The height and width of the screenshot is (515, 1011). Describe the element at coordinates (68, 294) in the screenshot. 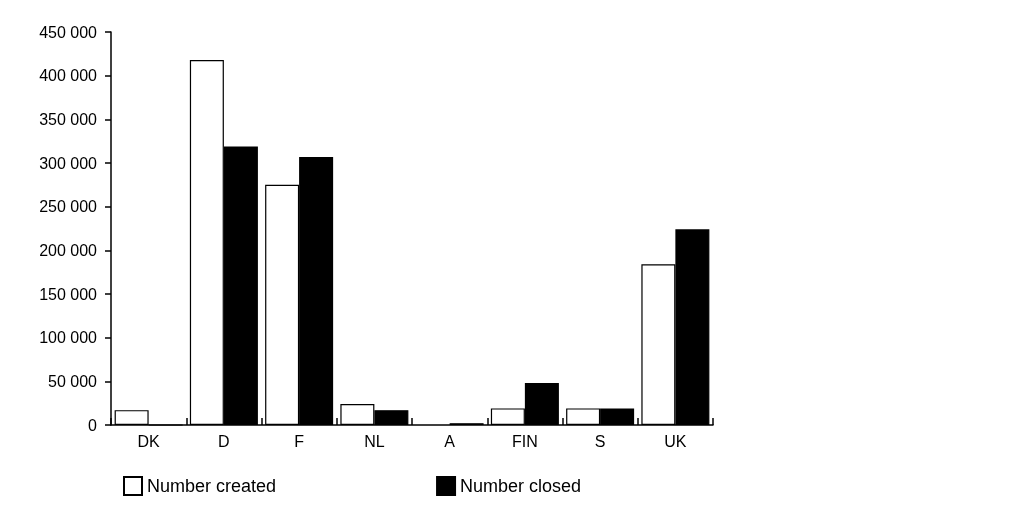

I see `y-tick-label: 150 000` at that location.